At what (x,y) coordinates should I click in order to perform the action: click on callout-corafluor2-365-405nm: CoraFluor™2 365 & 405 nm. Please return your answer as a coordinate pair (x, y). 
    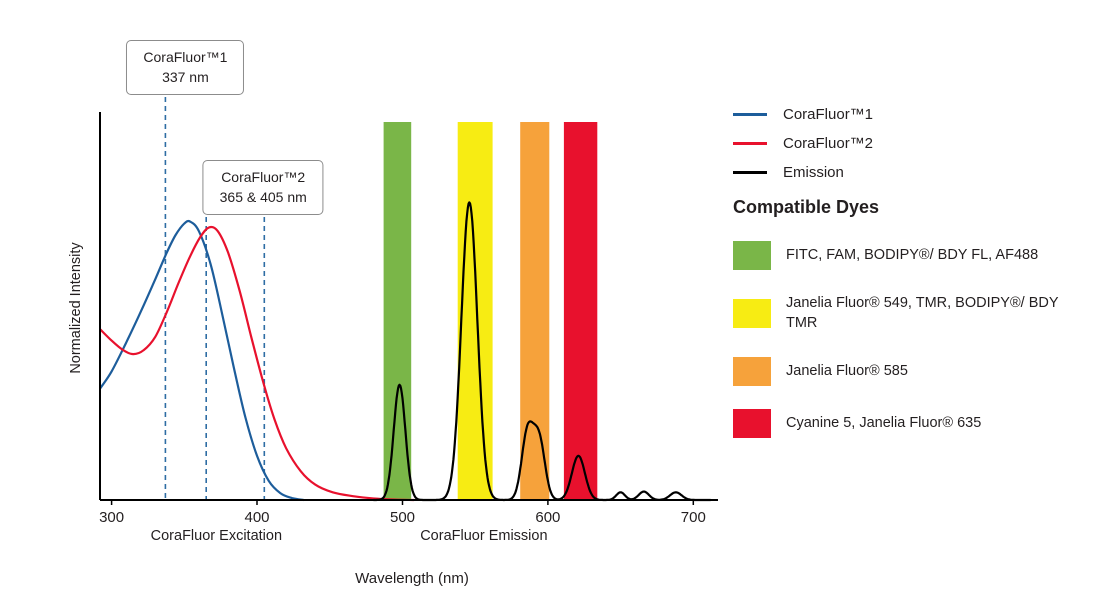
    Looking at the image, I should click on (263, 187).